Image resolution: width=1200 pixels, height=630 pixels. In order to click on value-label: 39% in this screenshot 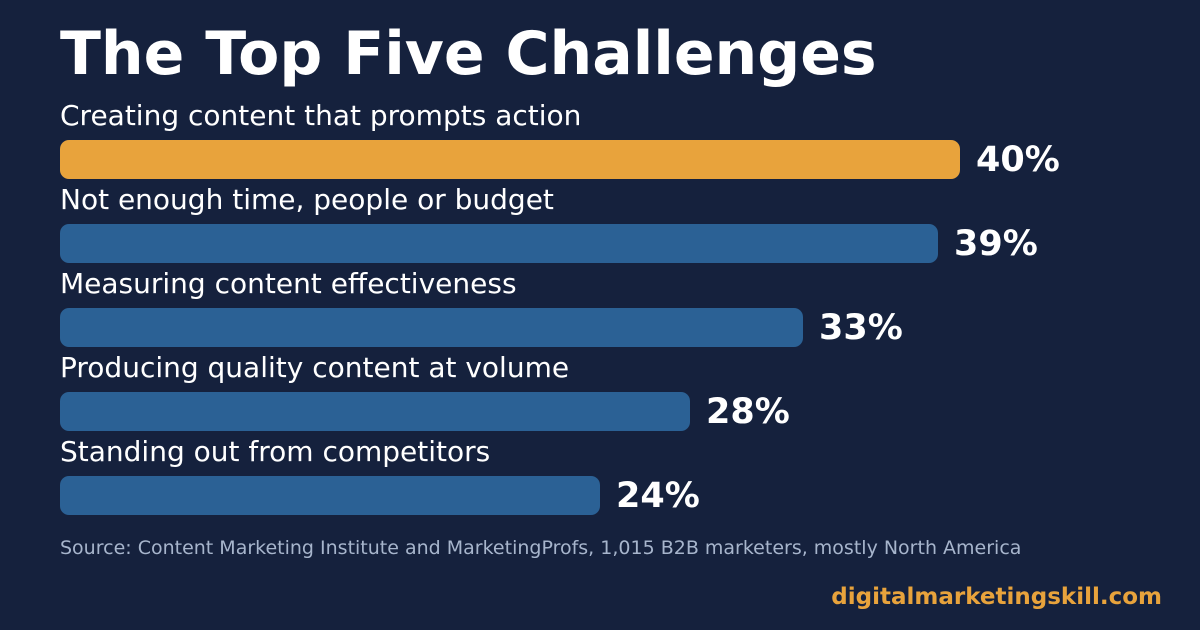, I will do `click(996, 244)`.